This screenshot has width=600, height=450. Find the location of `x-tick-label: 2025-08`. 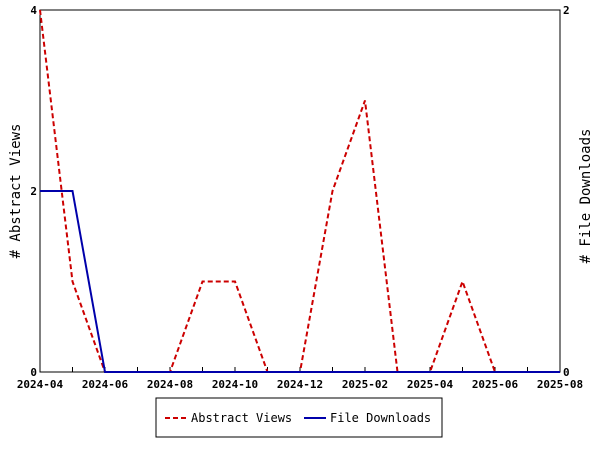

x-tick-label: 2025-08 is located at coordinates (560, 384).